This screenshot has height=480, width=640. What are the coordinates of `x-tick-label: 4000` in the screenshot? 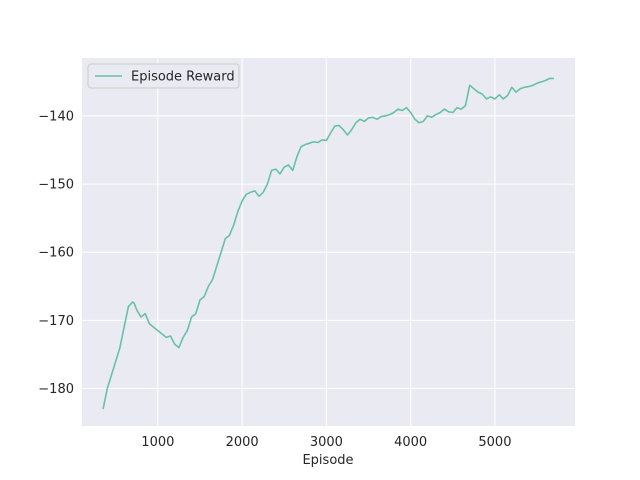 It's located at (410, 442).